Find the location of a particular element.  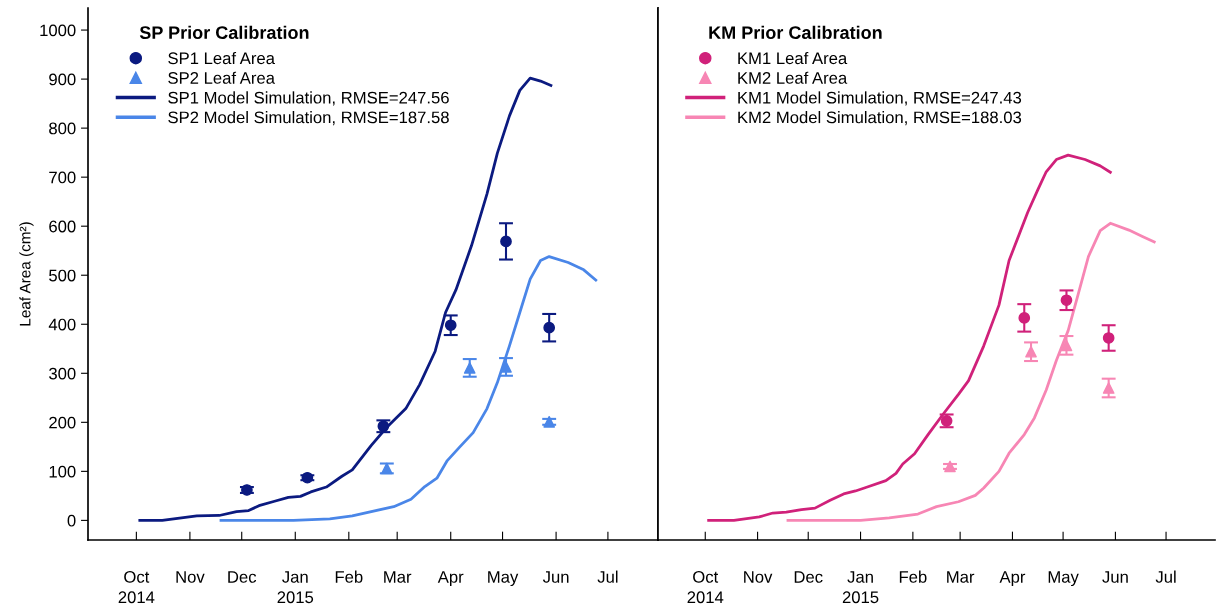

y-tick-label: 1000 is located at coordinates (58, 30).